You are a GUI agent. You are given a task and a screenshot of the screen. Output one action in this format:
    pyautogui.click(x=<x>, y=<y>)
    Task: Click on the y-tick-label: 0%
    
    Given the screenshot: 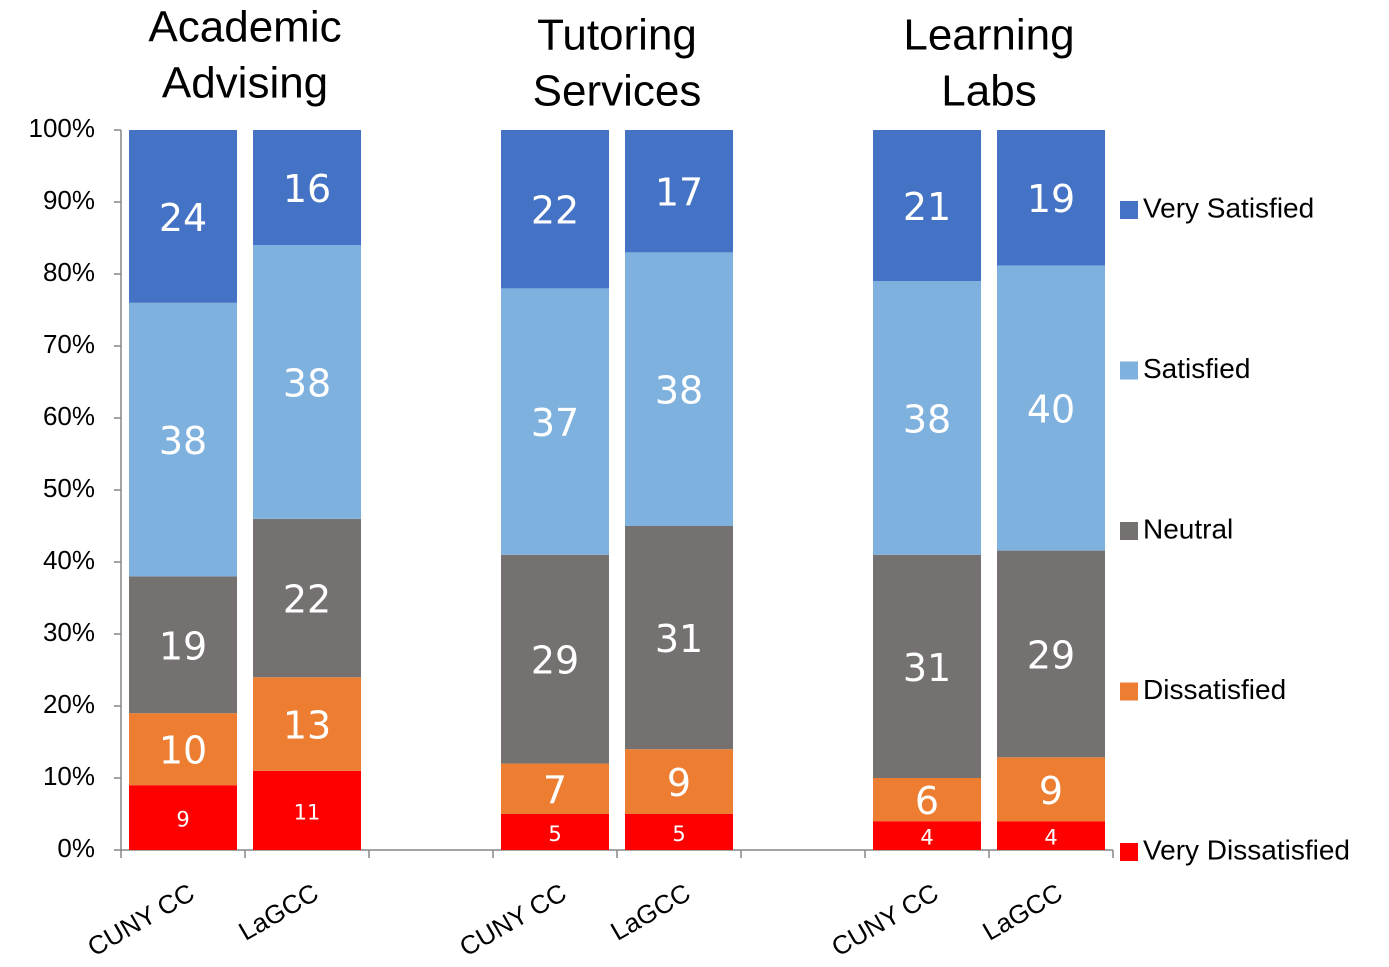 What is the action you would take?
    pyautogui.click(x=76, y=848)
    